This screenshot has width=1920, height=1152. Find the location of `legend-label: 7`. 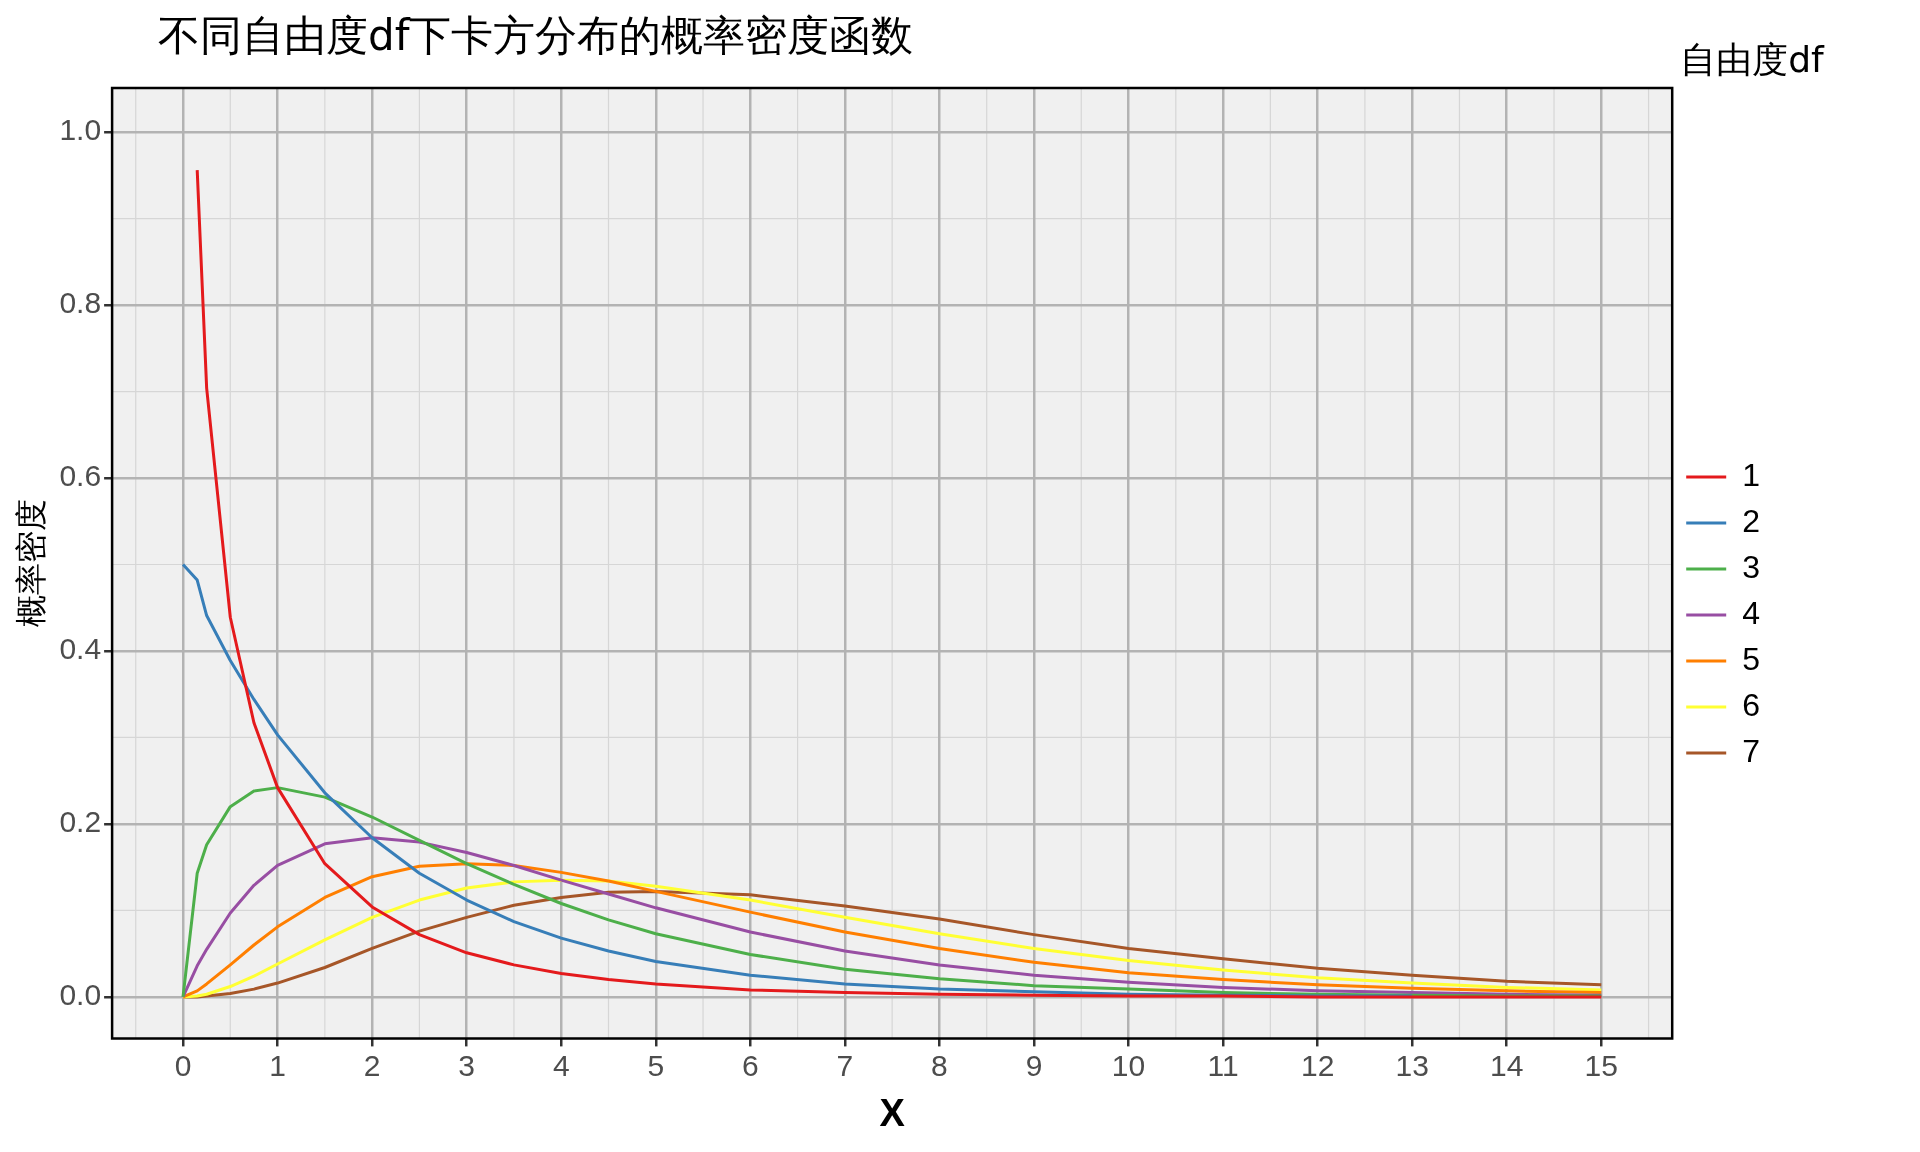

legend-label: 7 is located at coordinates (1751, 750).